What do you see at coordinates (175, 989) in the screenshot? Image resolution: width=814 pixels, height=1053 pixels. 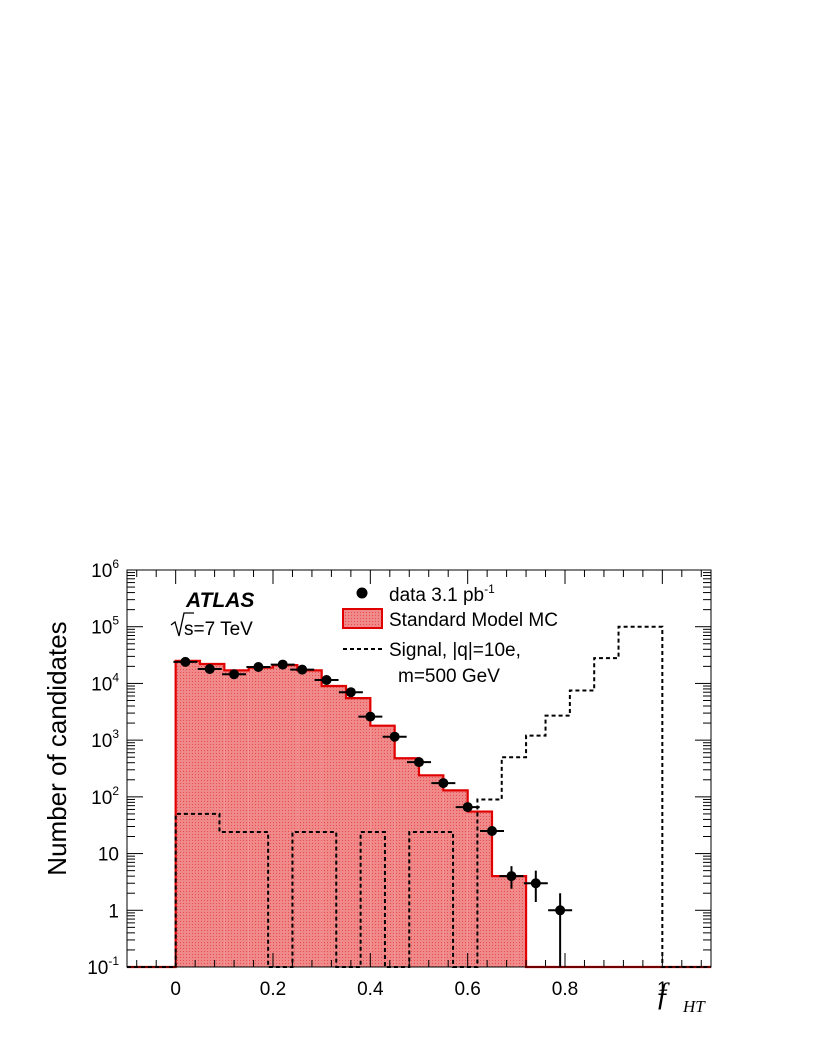 I see `x-tick-label: 0` at bounding box center [175, 989].